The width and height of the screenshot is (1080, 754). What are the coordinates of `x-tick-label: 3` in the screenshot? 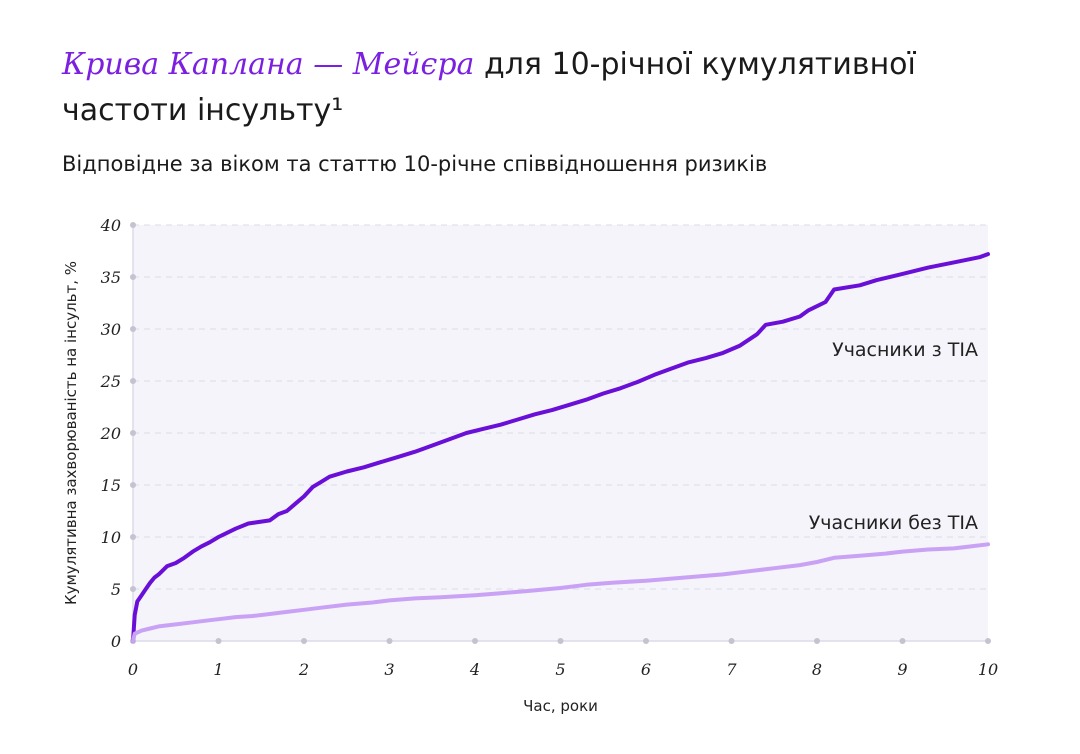 It's located at (389, 669).